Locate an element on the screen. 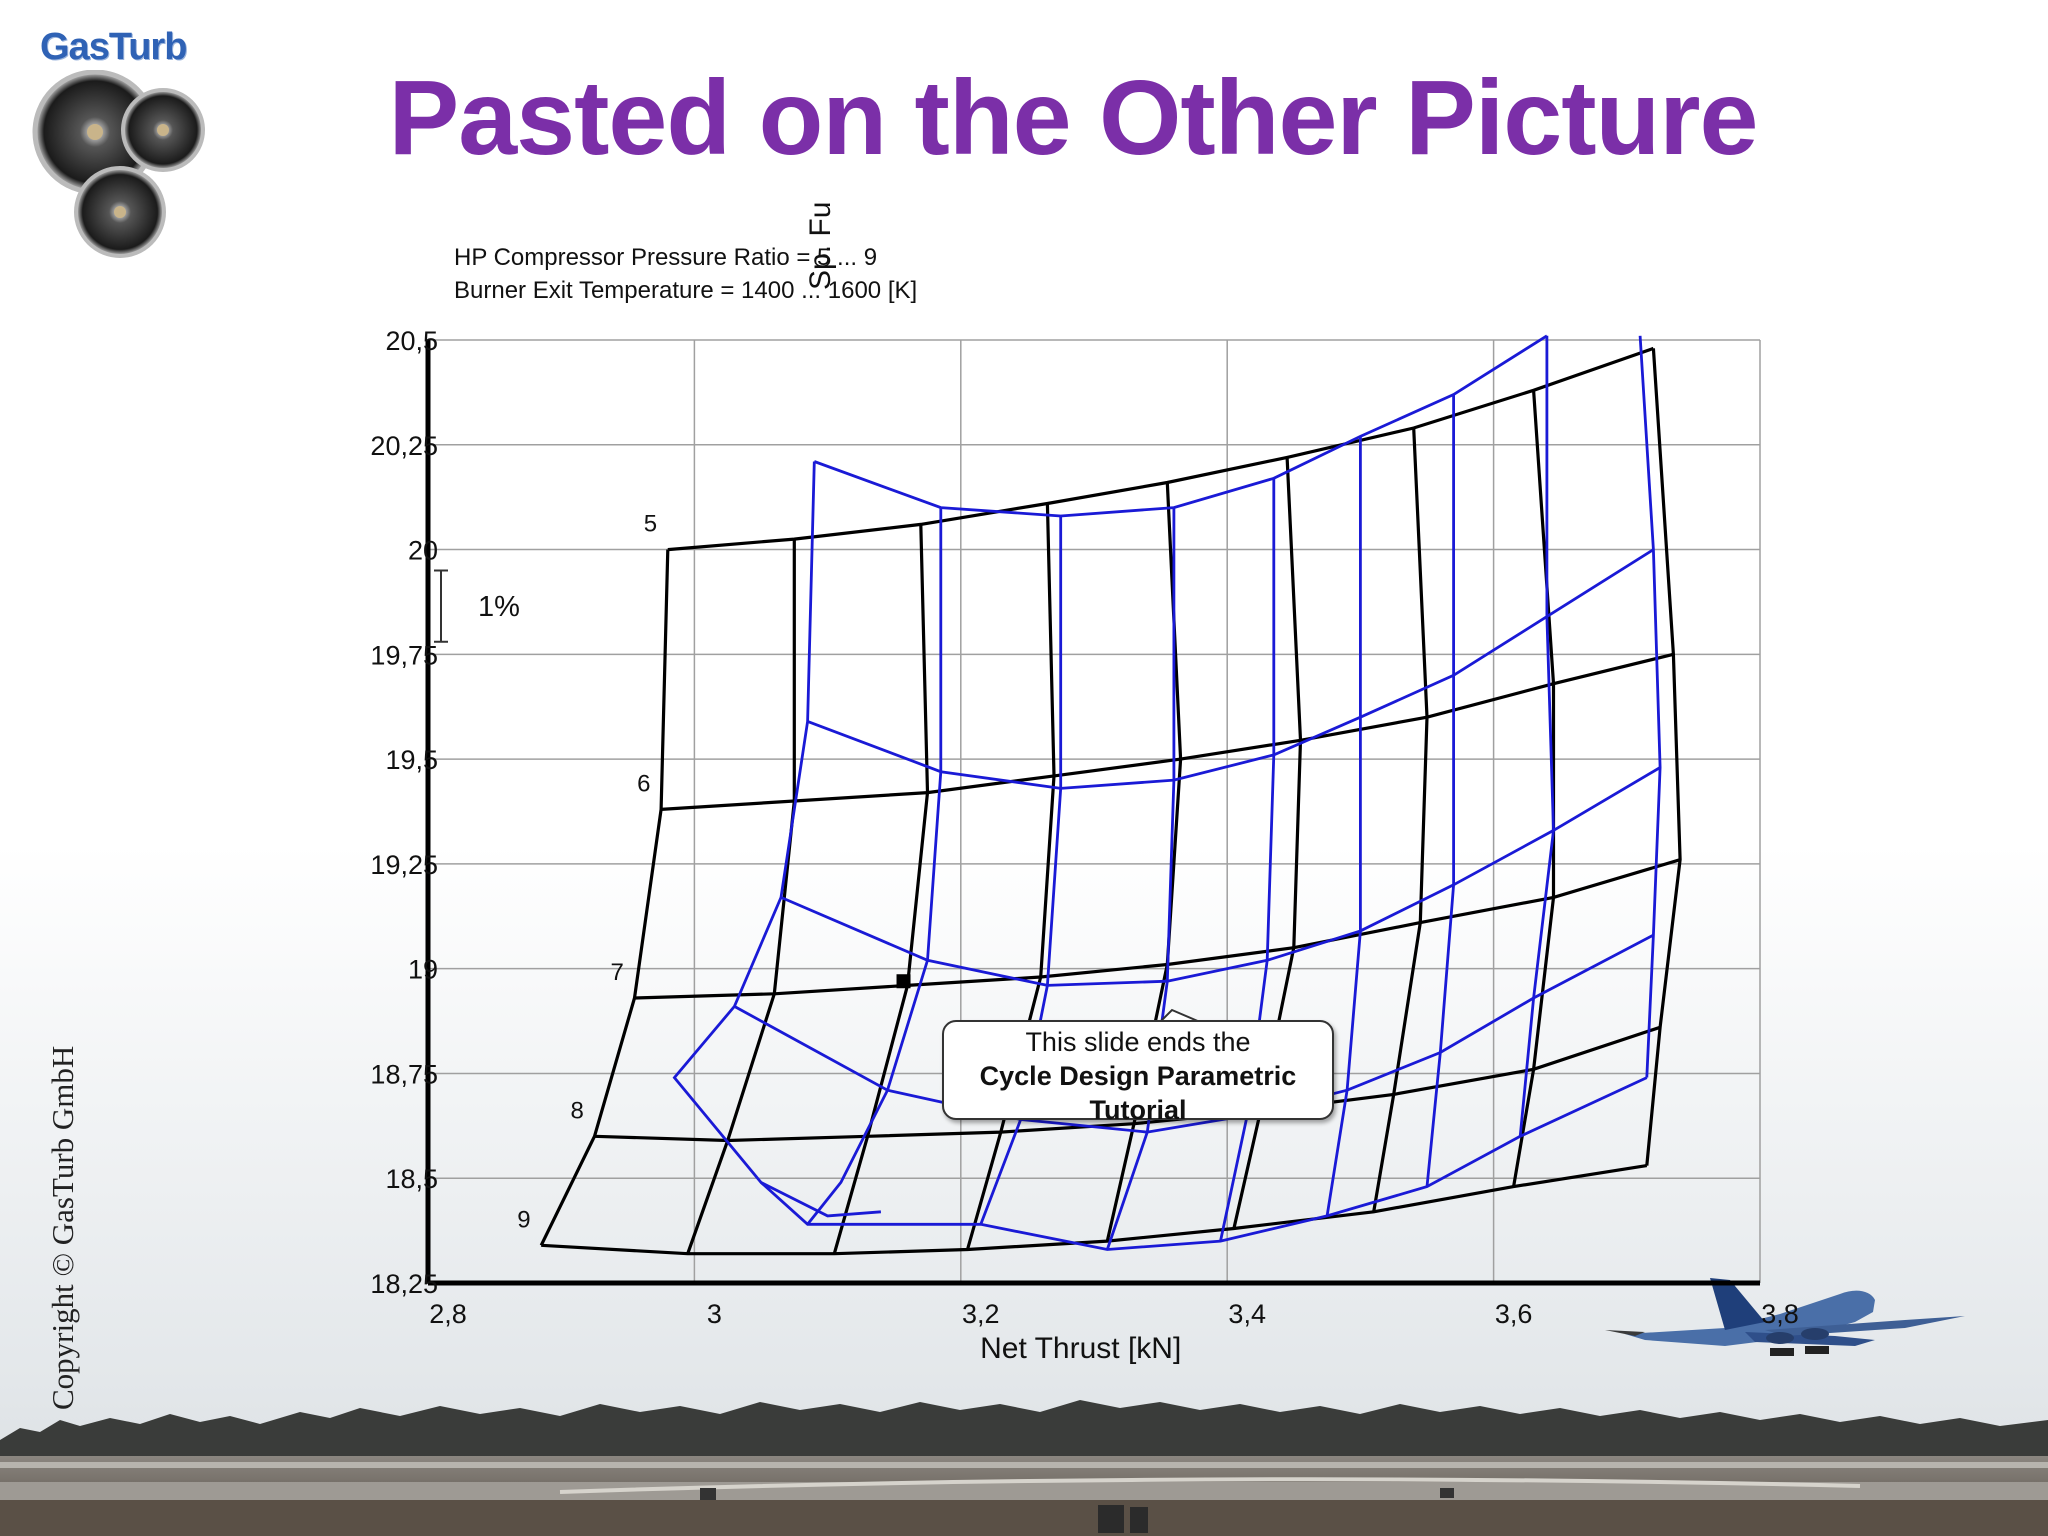 The height and width of the screenshot is (1536, 2048). pressure-ratio-label: 7 is located at coordinates (616, 972).